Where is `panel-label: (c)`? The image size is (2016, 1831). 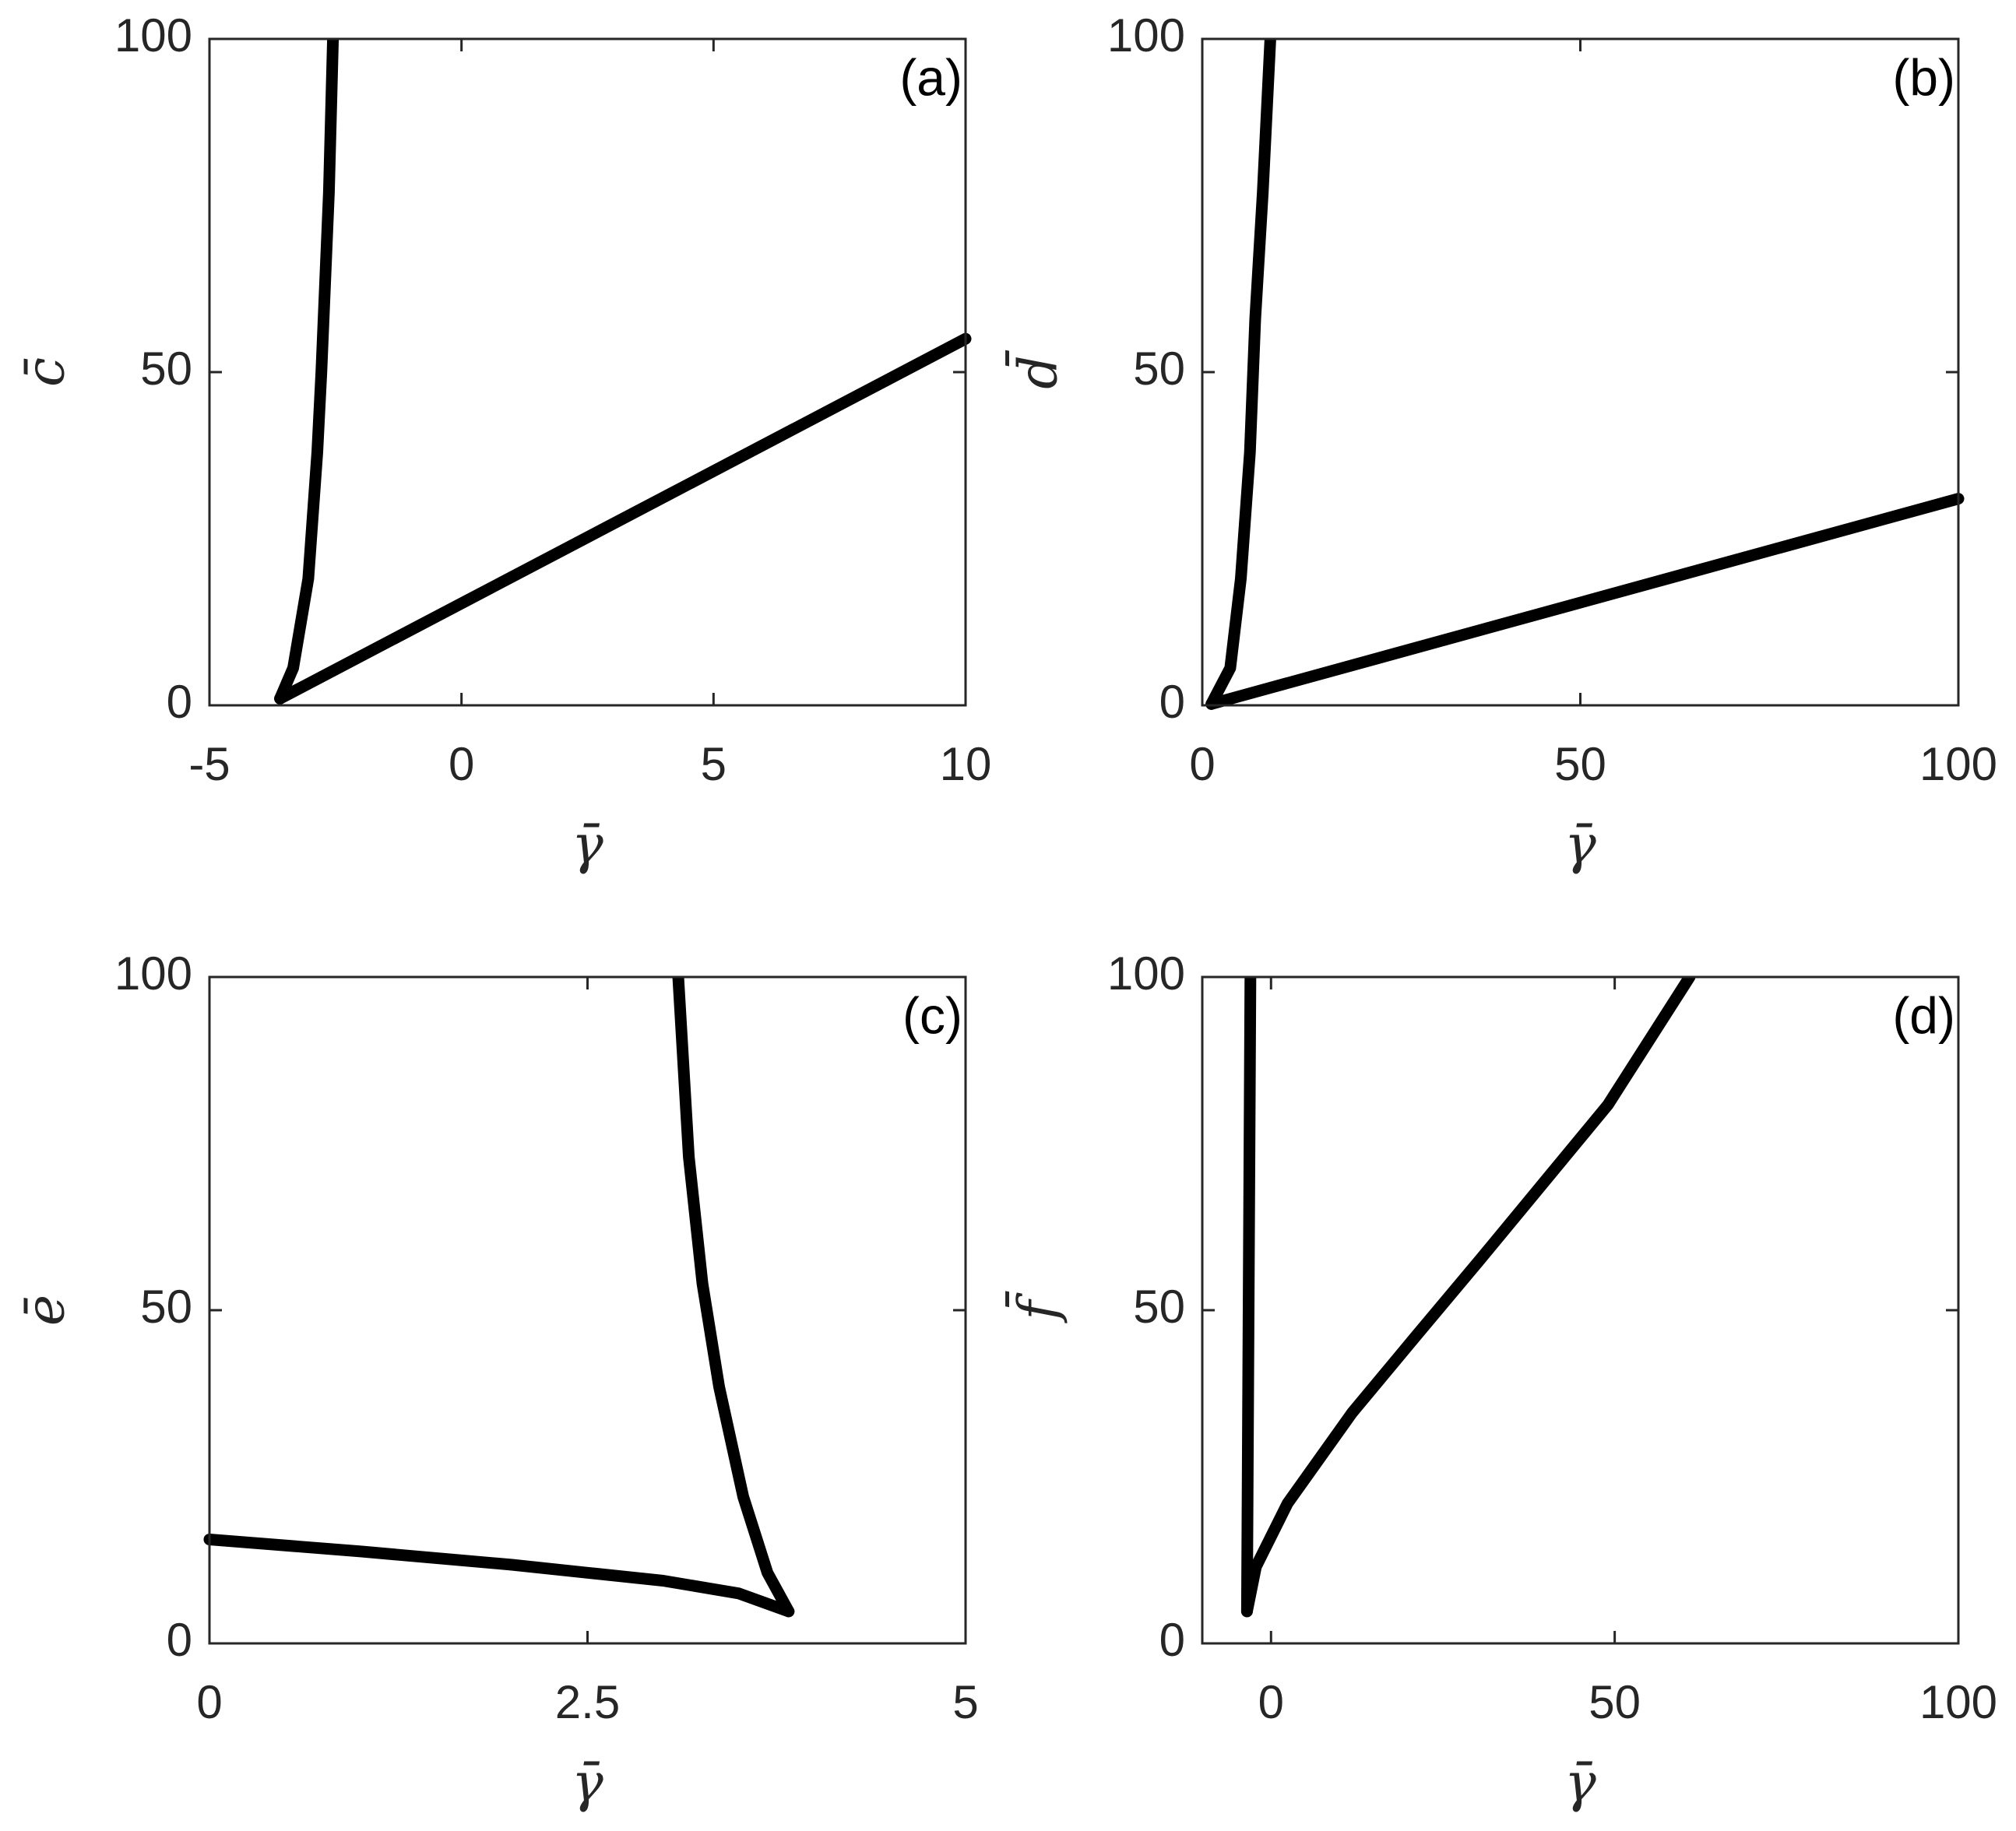 panel-label: (c) is located at coordinates (932, 1015).